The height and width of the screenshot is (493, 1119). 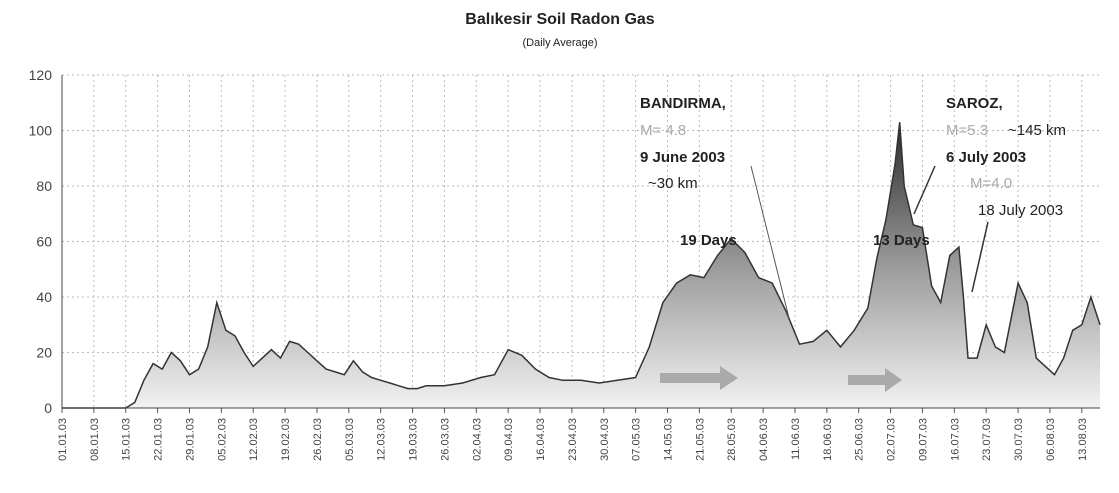 What do you see at coordinates (222, 439) in the screenshot?
I see `x-tick-label: 05.02.03` at bounding box center [222, 439].